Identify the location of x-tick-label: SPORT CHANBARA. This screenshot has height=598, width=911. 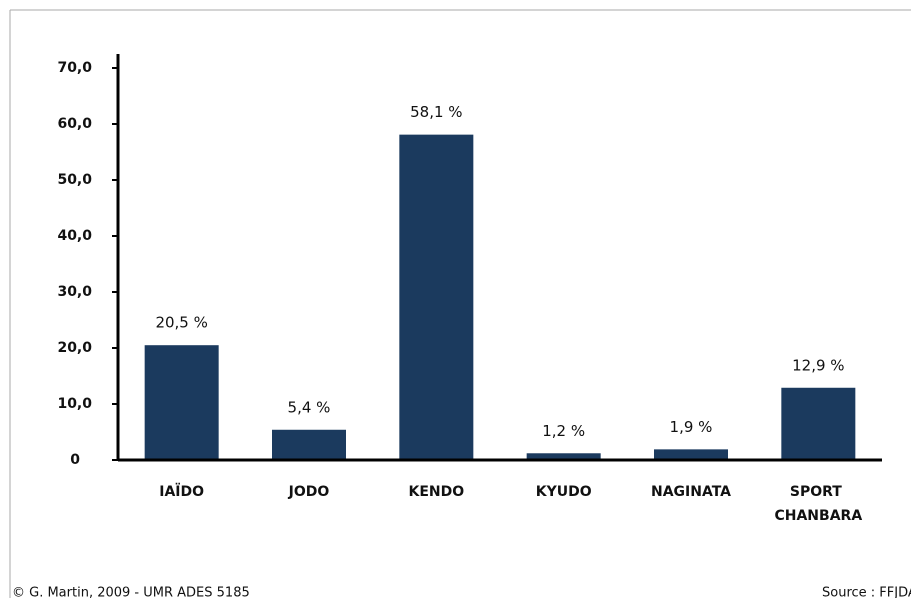
(818, 504).